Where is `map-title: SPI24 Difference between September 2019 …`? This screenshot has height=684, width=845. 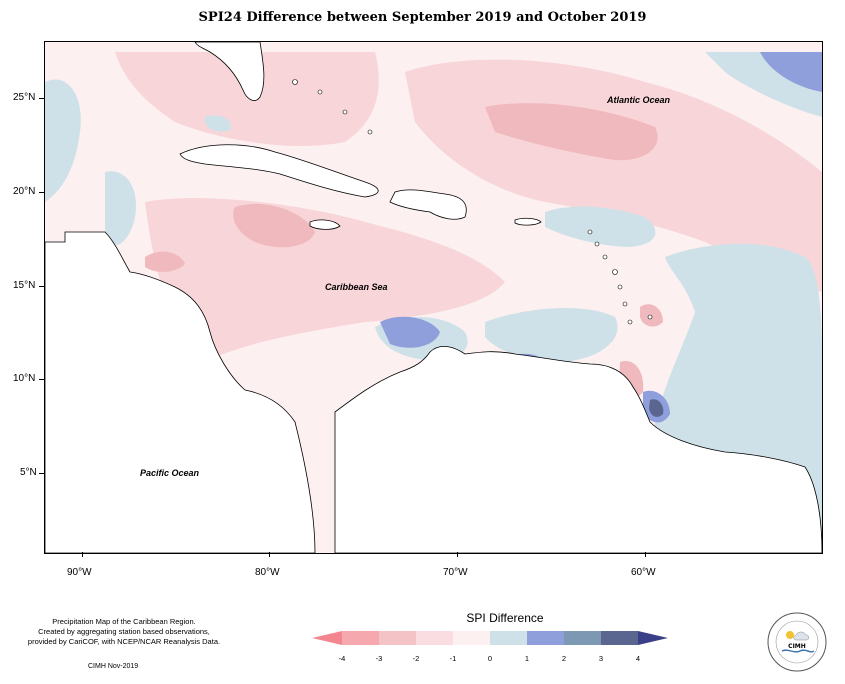
map-title: SPI24 Difference between September 2019 … is located at coordinates (422, 17).